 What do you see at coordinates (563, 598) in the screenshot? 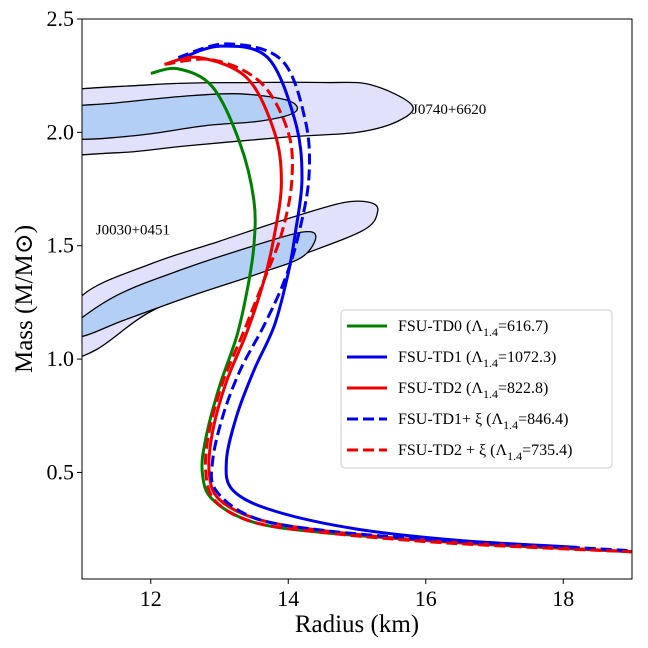
I see `x-tick-label-4: 18` at bounding box center [563, 598].